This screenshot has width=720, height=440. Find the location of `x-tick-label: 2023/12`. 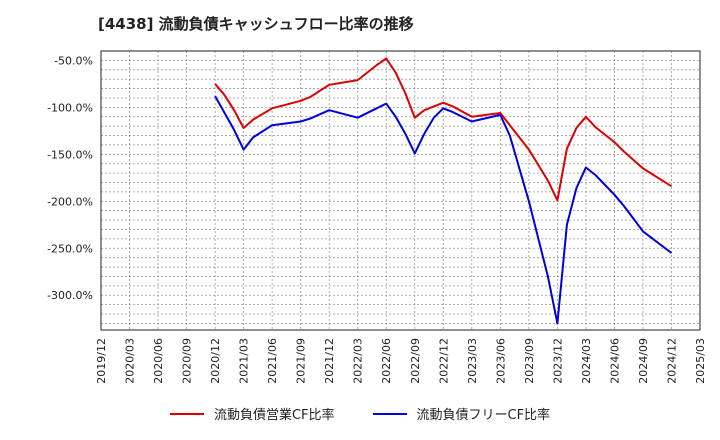

x-tick-label: 2023/12 is located at coordinates (557, 361).